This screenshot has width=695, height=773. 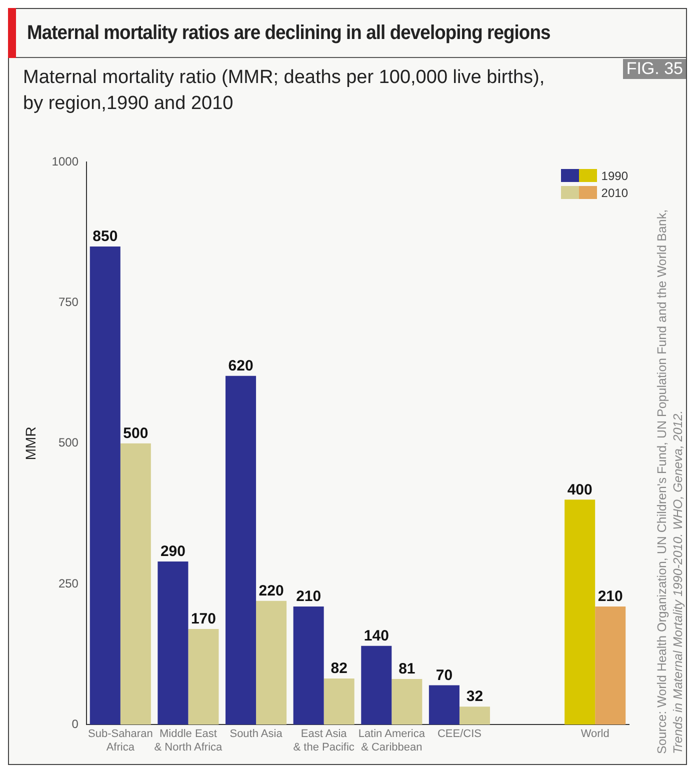 What do you see at coordinates (75, 723) in the screenshot?
I see `y-tick-label: 0` at bounding box center [75, 723].